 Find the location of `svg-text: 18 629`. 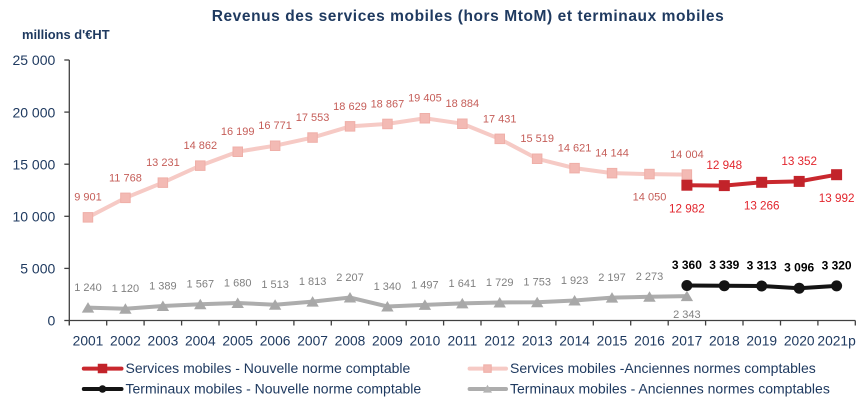

svg-text: 18 629 is located at coordinates (350, 107).